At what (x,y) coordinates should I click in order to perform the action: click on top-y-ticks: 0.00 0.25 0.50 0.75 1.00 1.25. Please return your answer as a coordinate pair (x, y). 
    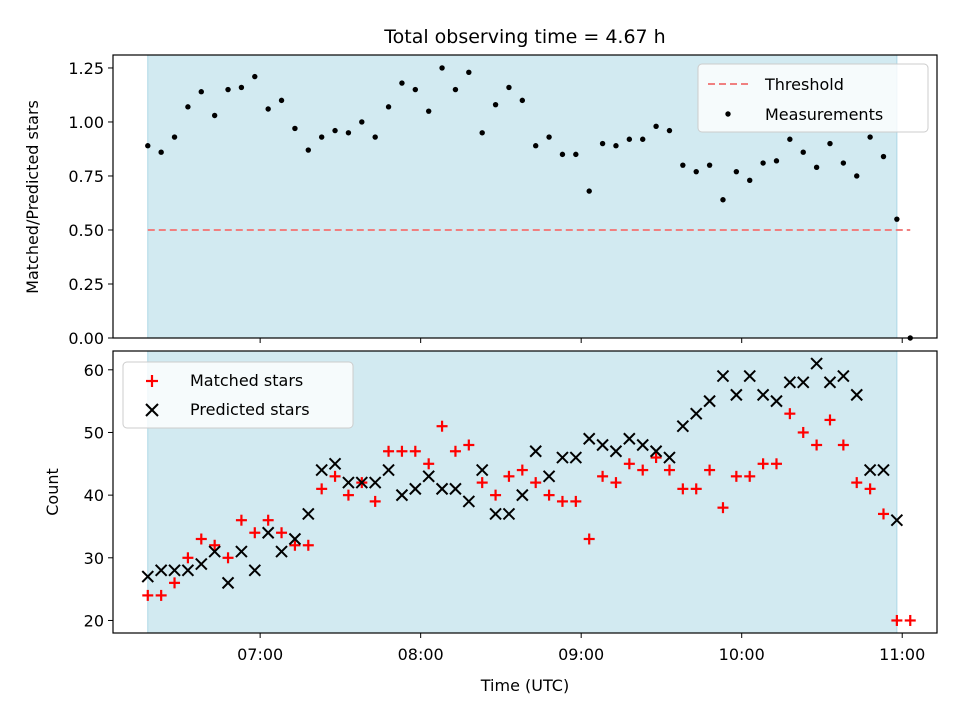
    Looking at the image, I should click on (90, 203).